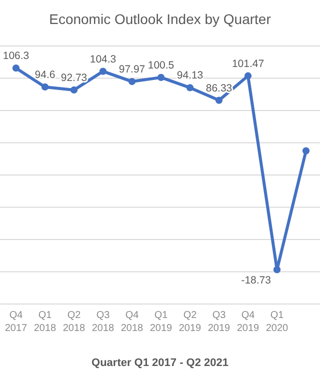 The image size is (320, 378). What do you see at coordinates (248, 64) in the screenshot?
I see `data-label: 101.47` at bounding box center [248, 64].